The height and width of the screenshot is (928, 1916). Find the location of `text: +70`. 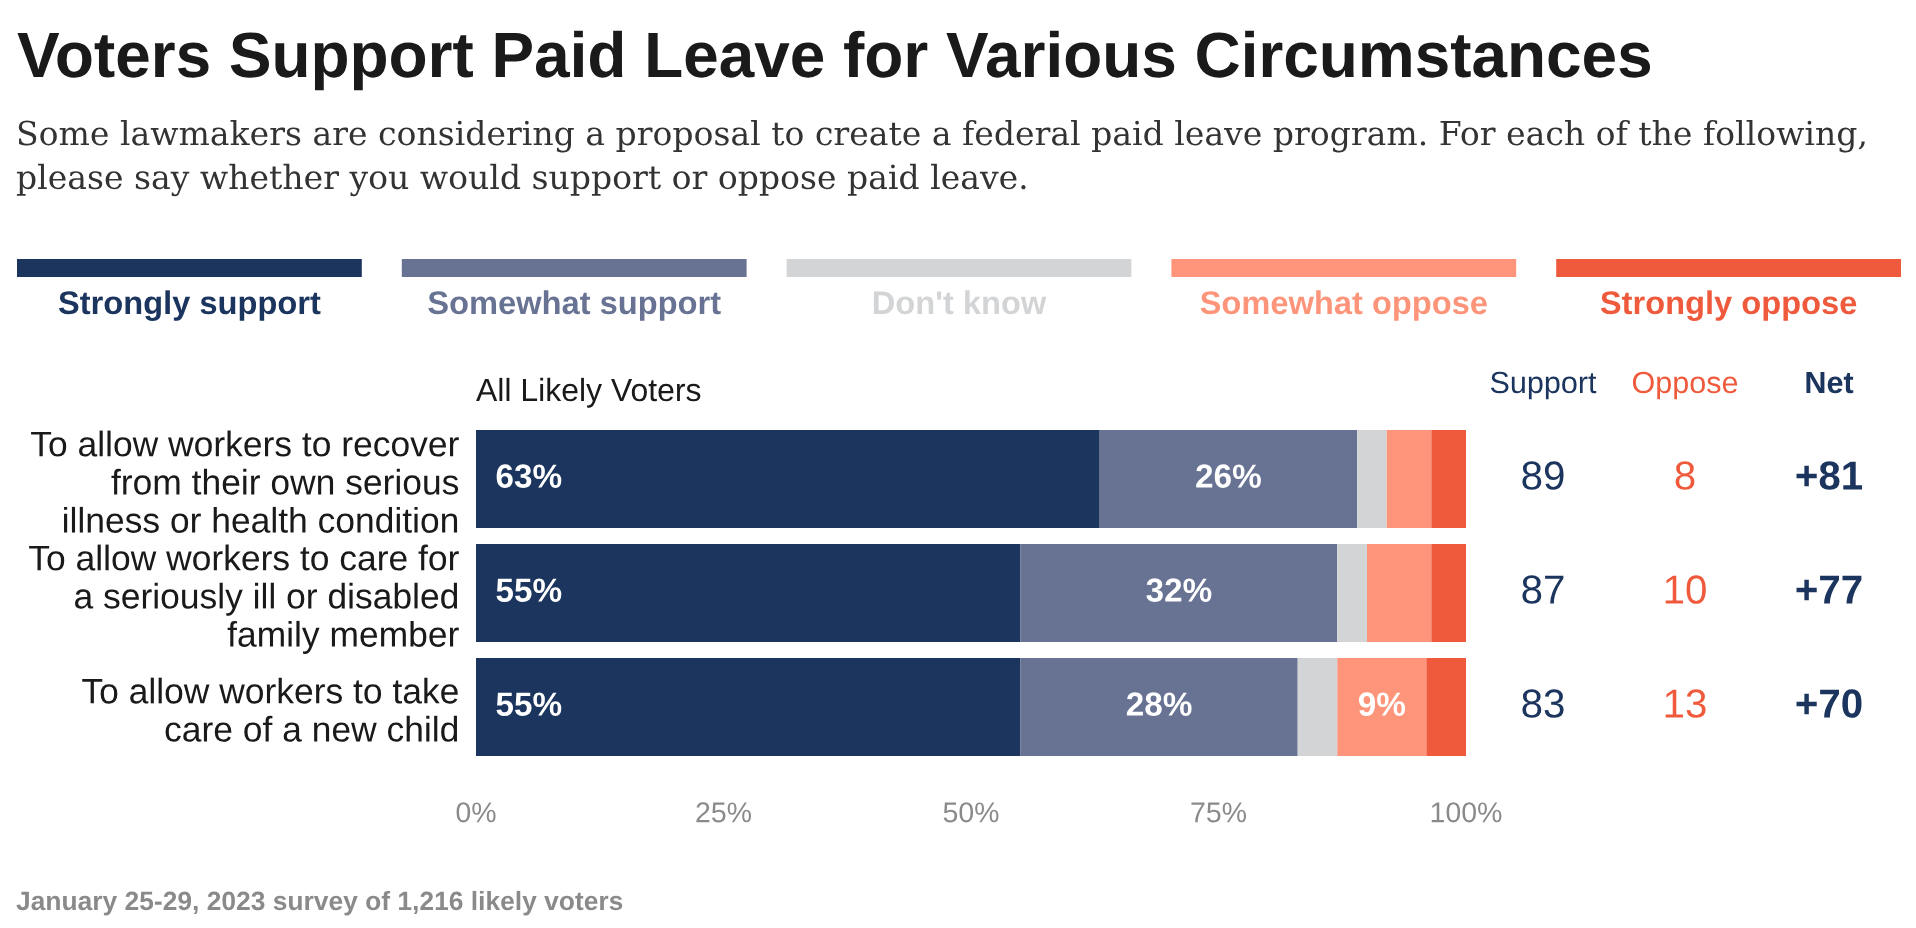

text: +70 is located at coordinates (1829, 703).